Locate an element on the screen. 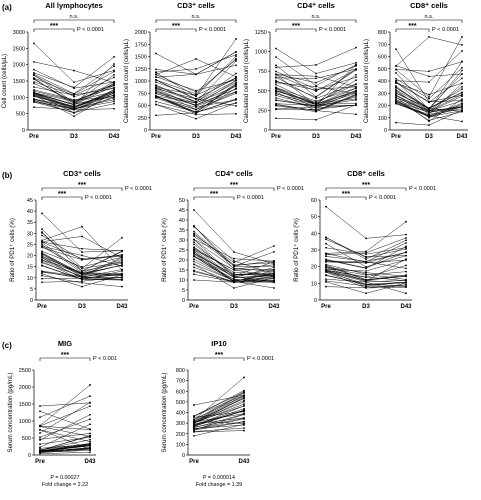  panel-label-a: (a) is located at coordinates (7, 7).